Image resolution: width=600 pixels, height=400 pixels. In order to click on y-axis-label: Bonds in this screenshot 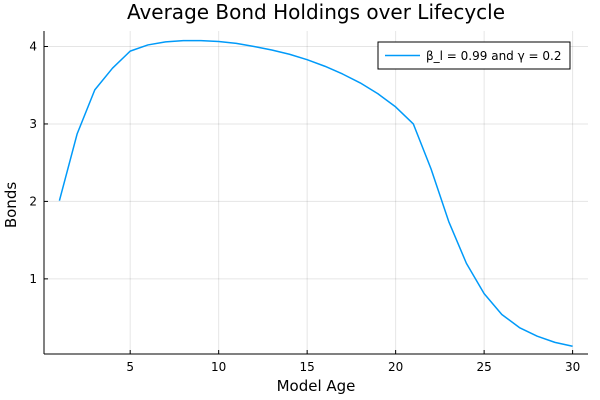, I will do `click(11, 205)`.